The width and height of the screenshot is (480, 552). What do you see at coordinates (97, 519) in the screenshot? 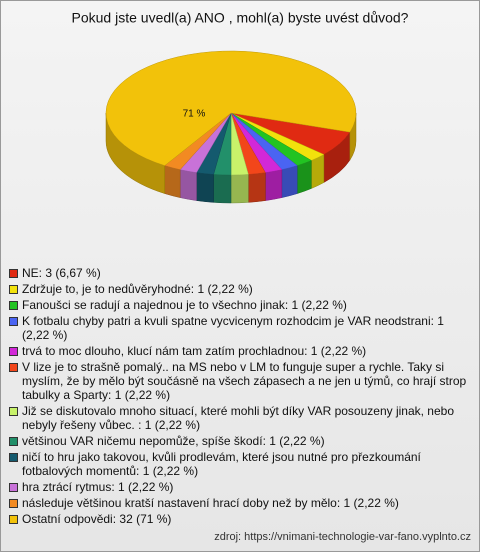
I see `legend-label: Ostatní odpovědi: 32 (71 %)` at bounding box center [97, 519].